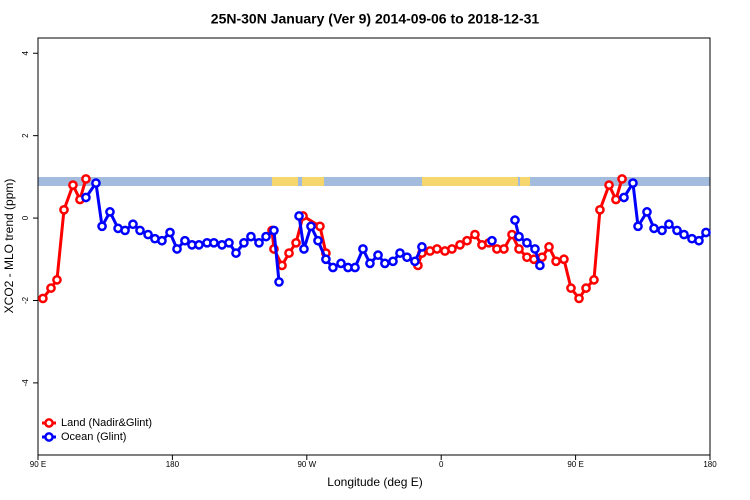 The image size is (750, 500). I want to click on y-tick-label: 4, so click(25, 52).